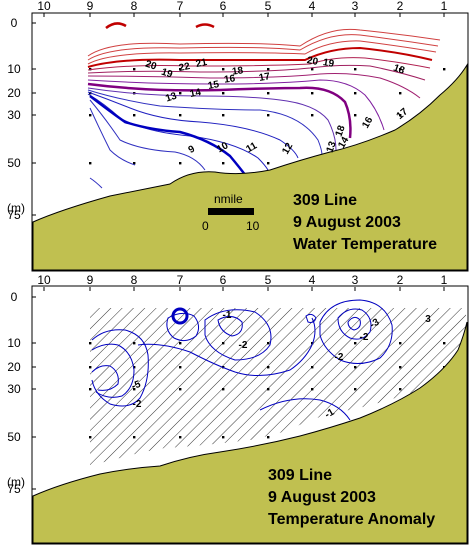 The image size is (474, 550). Describe the element at coordinates (14, 215) in the screenshot. I see `depth-tick-label: 75` at that location.